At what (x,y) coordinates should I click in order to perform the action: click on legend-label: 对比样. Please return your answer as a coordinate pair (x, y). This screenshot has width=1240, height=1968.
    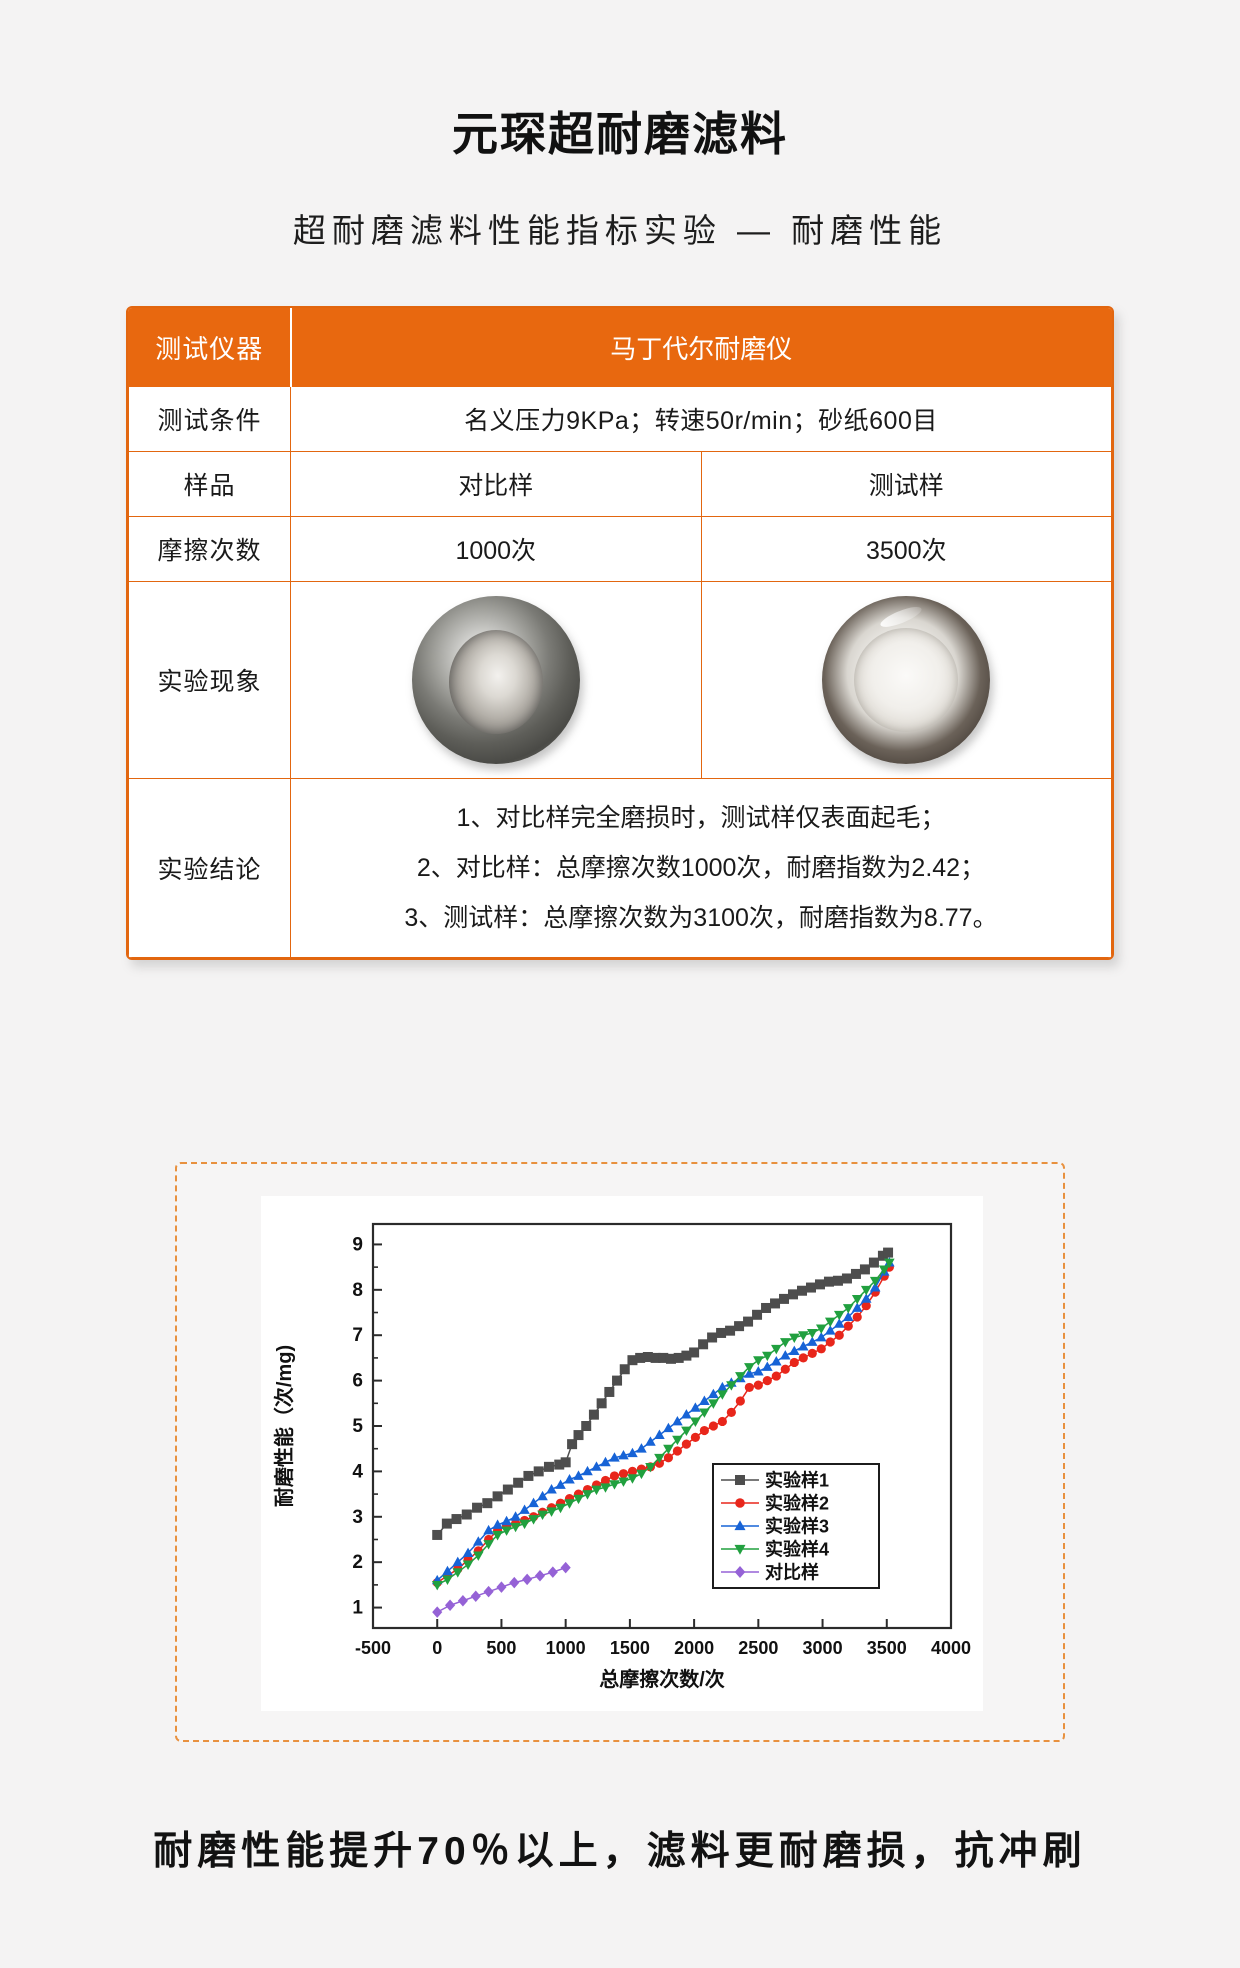
    Looking at the image, I should click on (792, 1572).